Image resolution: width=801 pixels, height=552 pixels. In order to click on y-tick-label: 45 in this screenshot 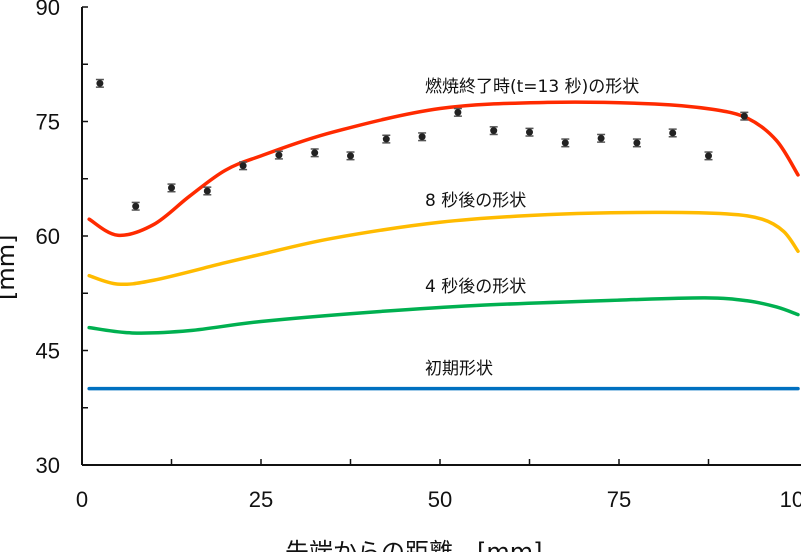, I will do `click(48, 351)`.